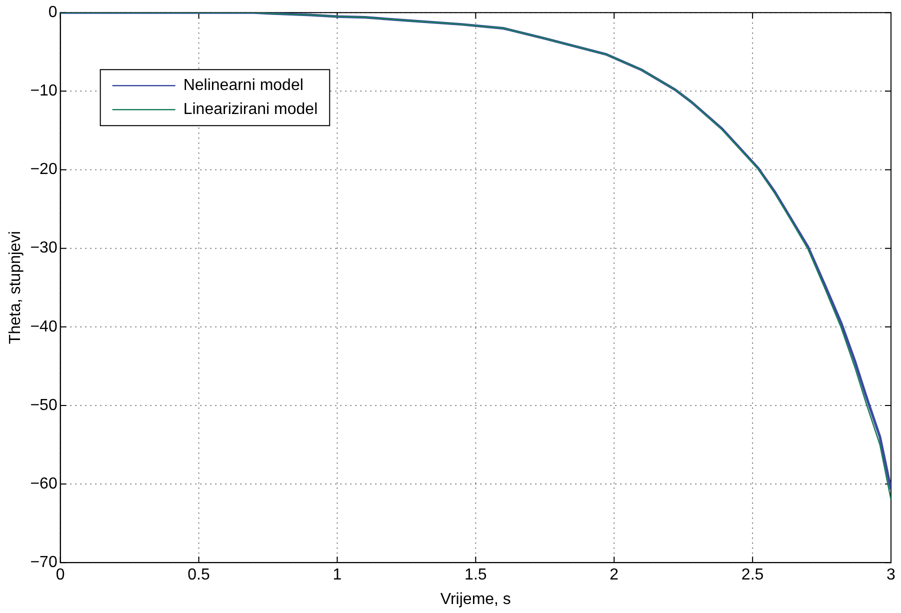 The width and height of the screenshot is (901, 613). What do you see at coordinates (44, 248) in the screenshot?
I see `y-tick-label: −30` at bounding box center [44, 248].